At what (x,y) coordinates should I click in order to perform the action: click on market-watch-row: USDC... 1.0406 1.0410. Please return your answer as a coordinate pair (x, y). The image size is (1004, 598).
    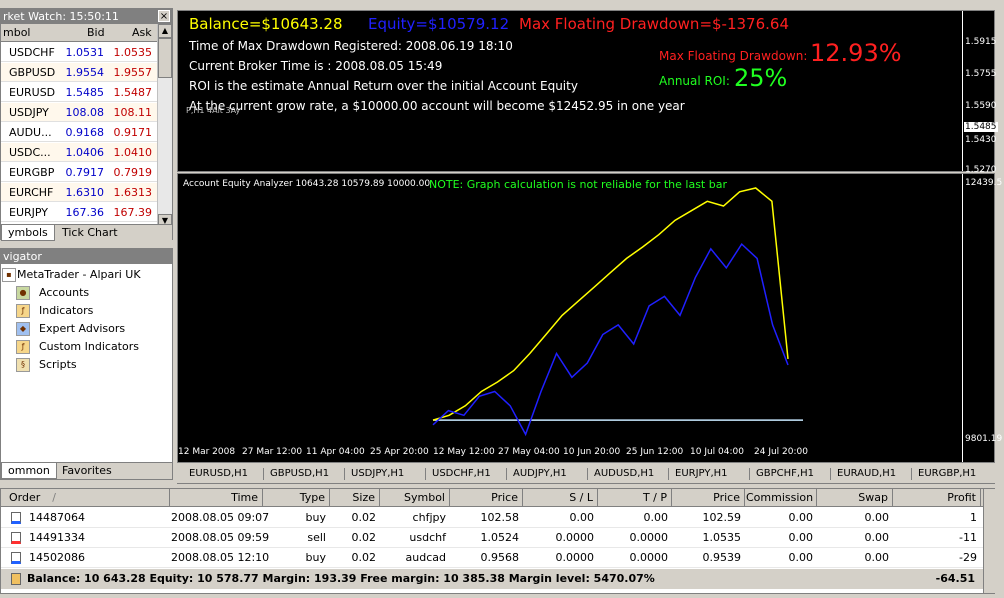
    Looking at the image, I should click on (79, 152).